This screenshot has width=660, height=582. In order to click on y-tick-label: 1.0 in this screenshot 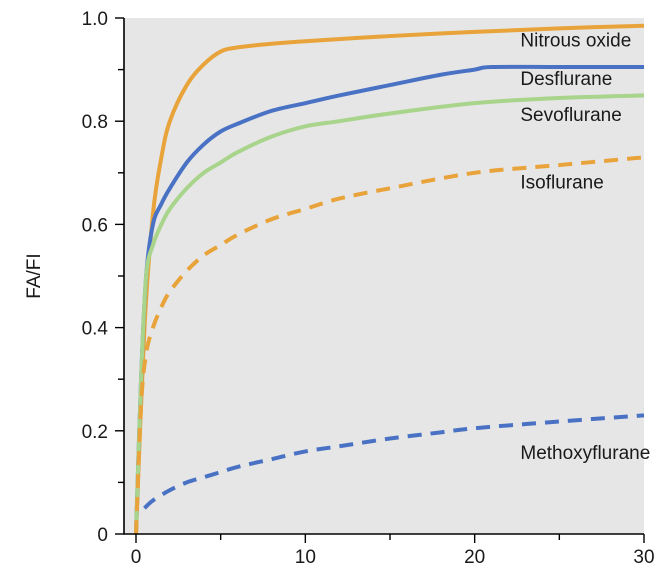, I will do `click(95, 19)`.